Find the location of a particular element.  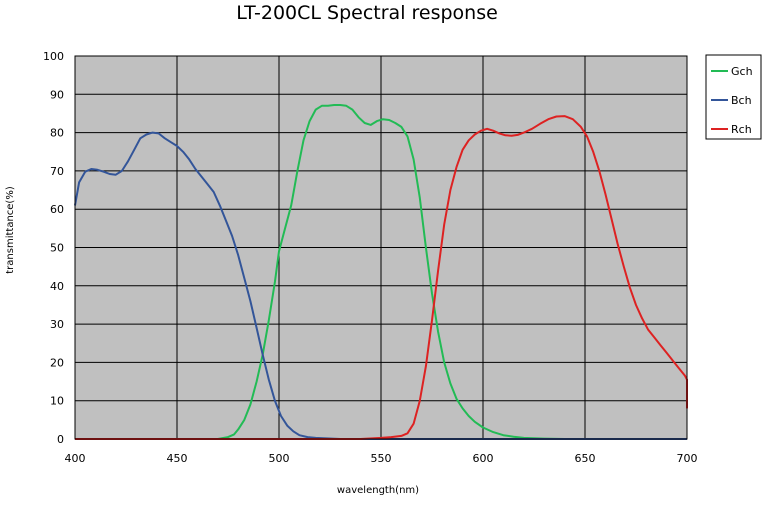

y-axis-ticks: 0 10 20 30 40 50 60 70 80 90 100 is located at coordinates (53, 248).